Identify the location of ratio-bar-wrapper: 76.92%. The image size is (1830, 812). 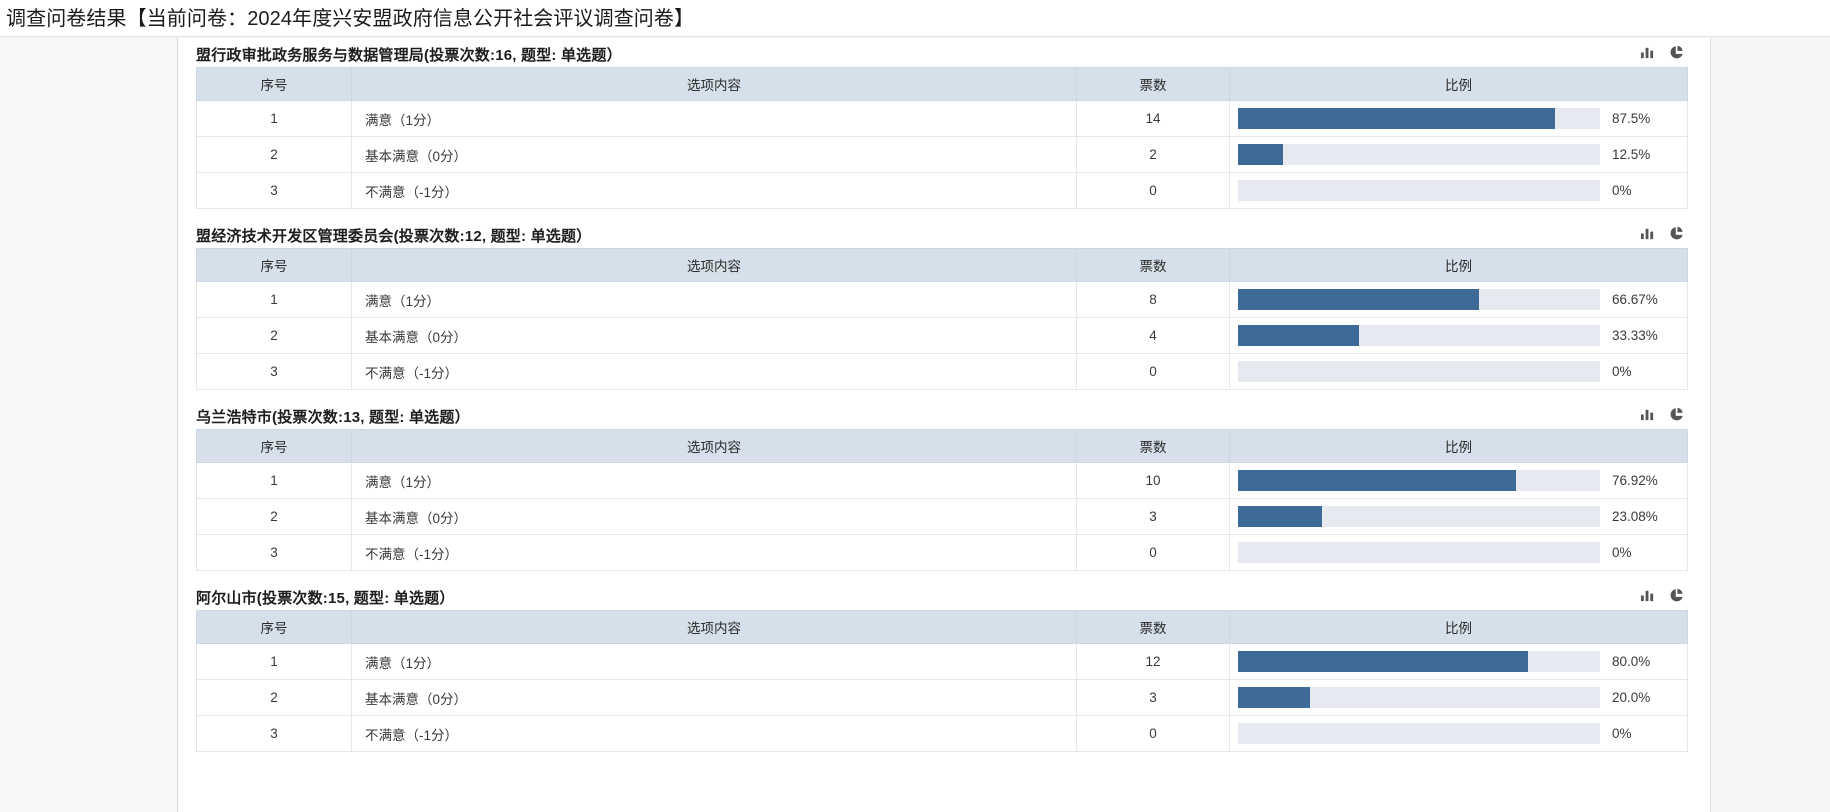
(1461, 480).